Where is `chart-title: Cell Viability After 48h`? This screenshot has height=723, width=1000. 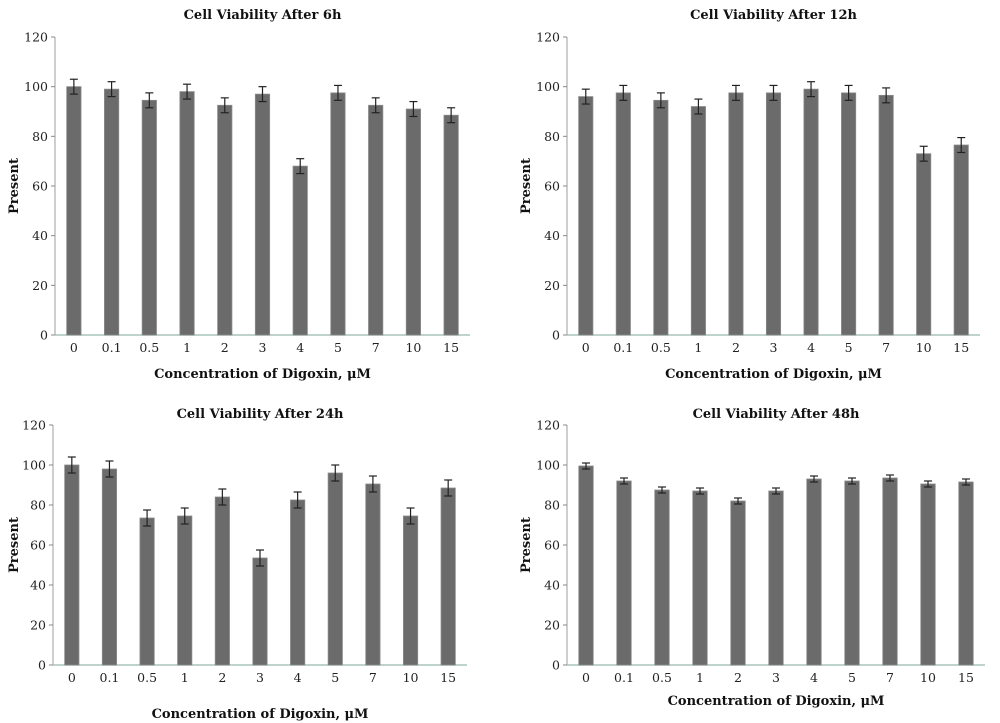 chart-title: Cell Viability After 48h is located at coordinates (776, 414).